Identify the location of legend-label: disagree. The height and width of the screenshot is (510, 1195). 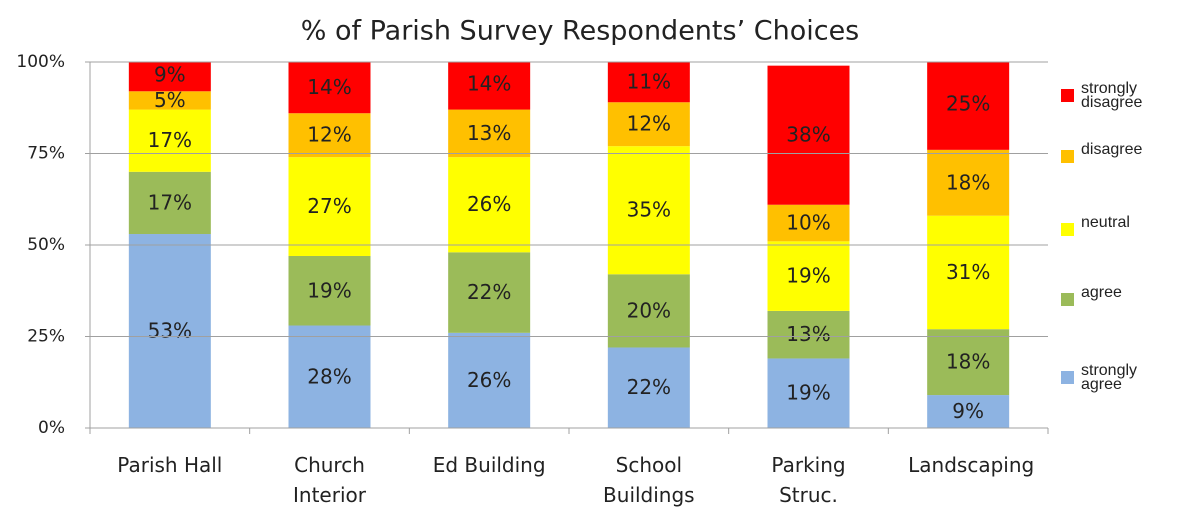
(1112, 149).